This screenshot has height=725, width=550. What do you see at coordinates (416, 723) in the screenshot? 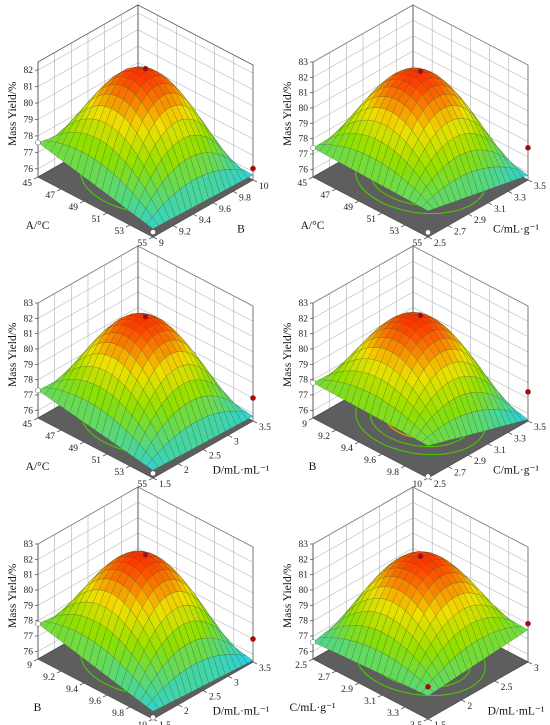
I see `x-tick-label: 3.5` at bounding box center [416, 723].